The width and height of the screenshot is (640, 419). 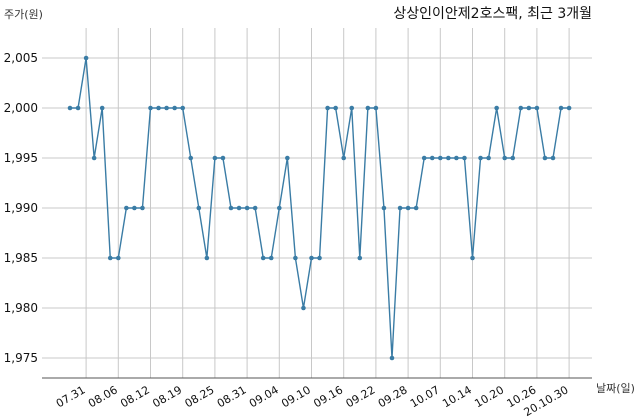 I want to click on x-tick-label: 08.12, so click(x=135, y=396).